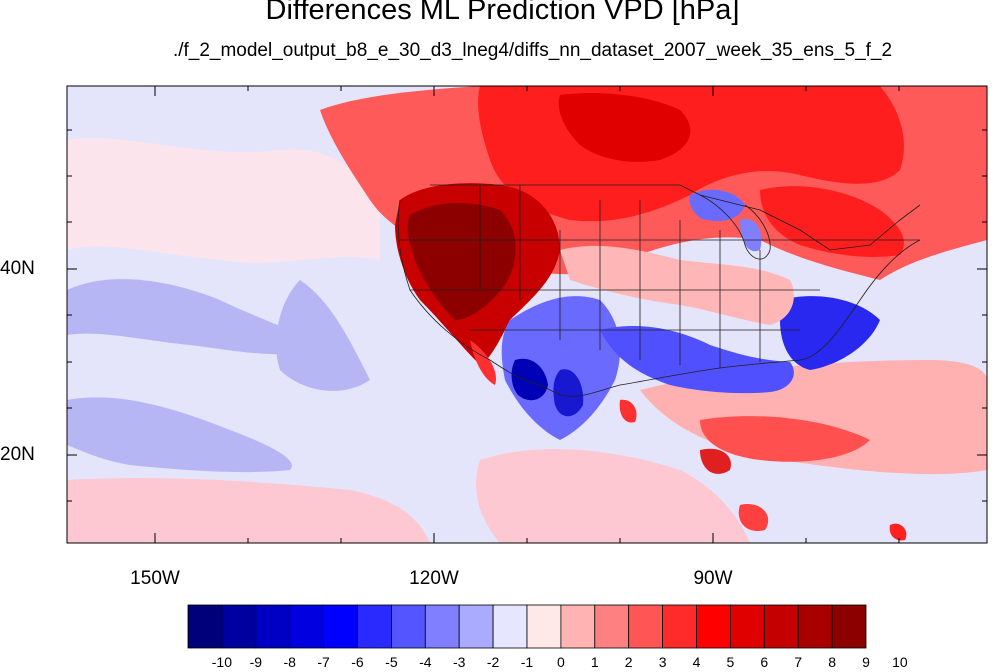  Describe the element at coordinates (17, 268) in the screenshot. I see `lat-label-40n: 40N` at that location.